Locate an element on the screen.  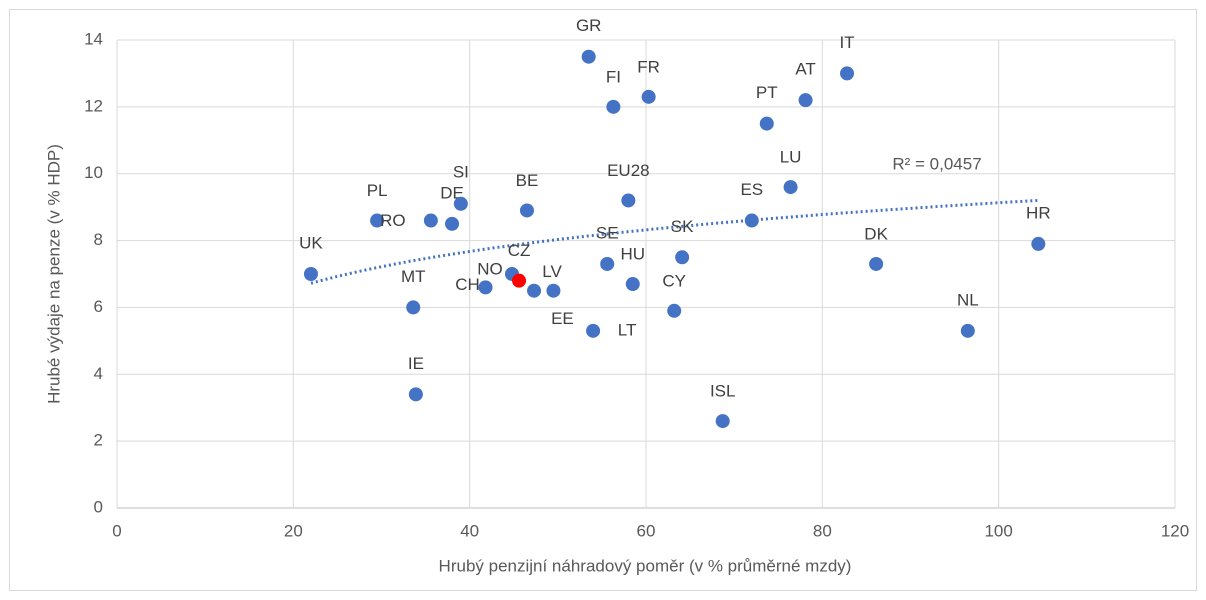
point-label: IE is located at coordinates (416, 363).